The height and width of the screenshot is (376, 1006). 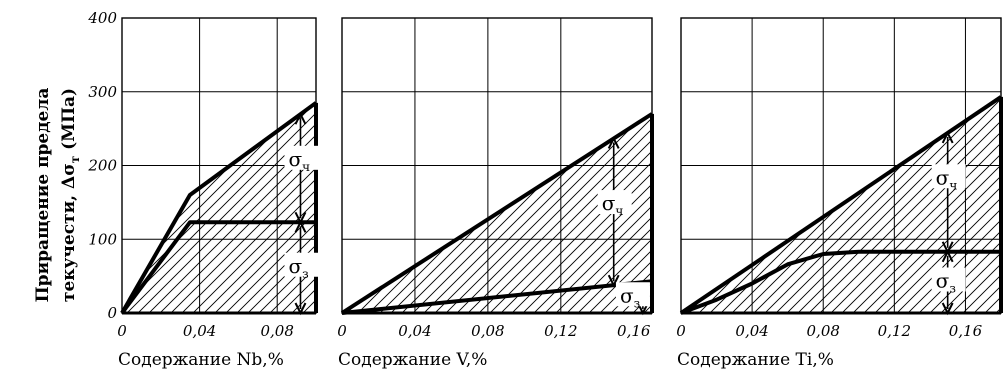 What do you see at coordinates (201, 360) in the screenshot?
I see `x-axis-label-nb: Содержание Nb,%` at bounding box center [201, 360].